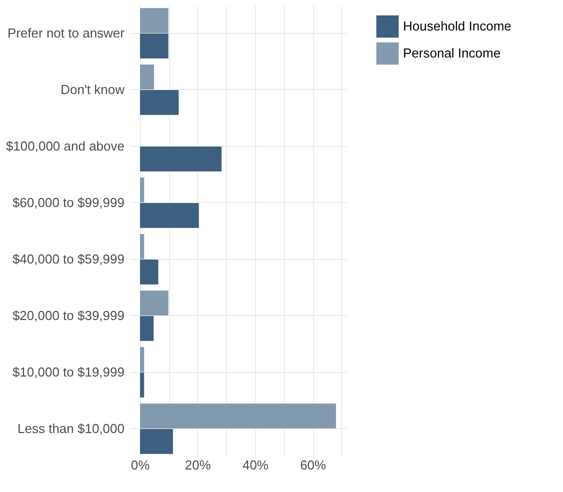  I want to click on x-tick-label: 40%, so click(255, 465).